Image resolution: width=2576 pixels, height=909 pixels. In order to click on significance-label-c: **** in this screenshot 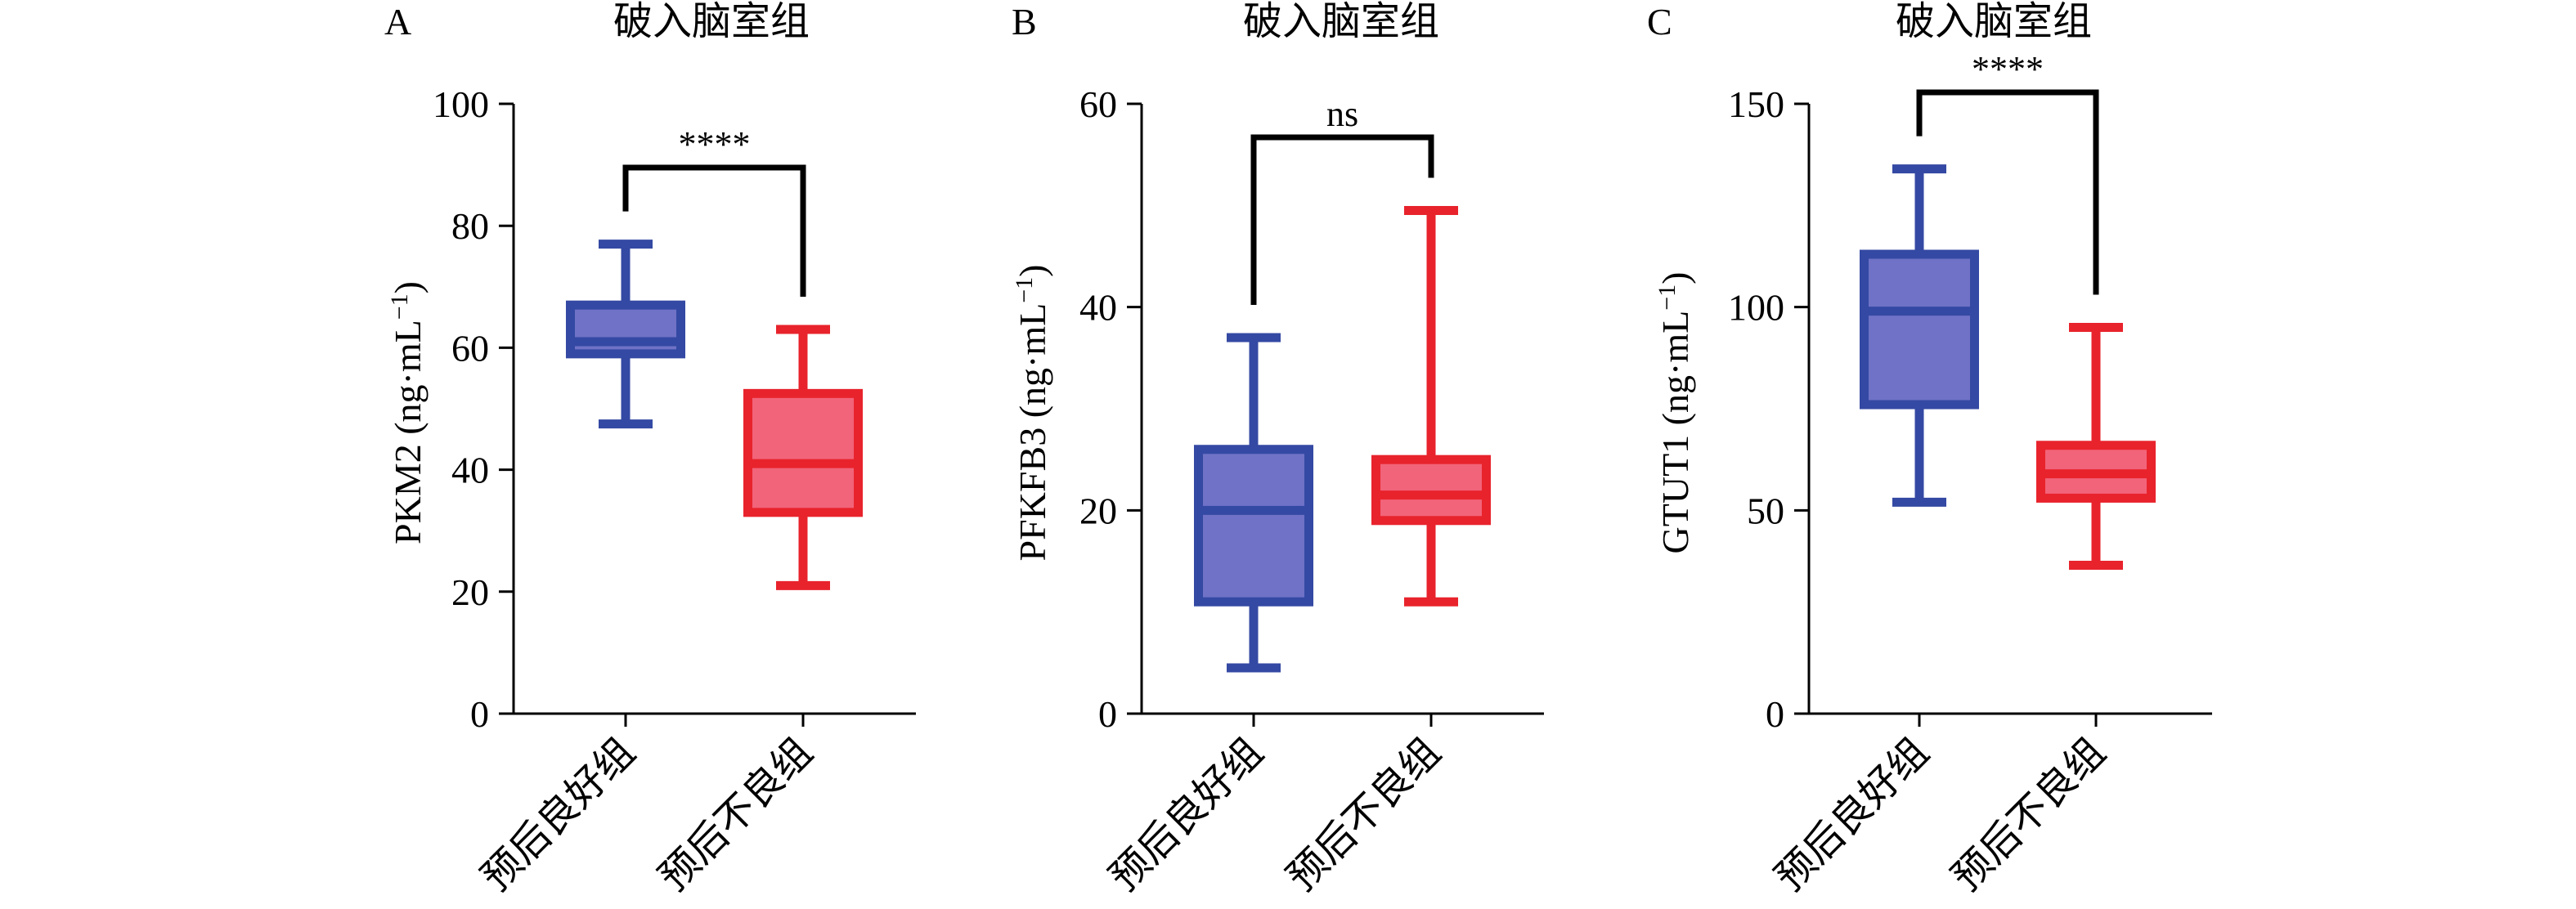, I will do `click(2008, 69)`.